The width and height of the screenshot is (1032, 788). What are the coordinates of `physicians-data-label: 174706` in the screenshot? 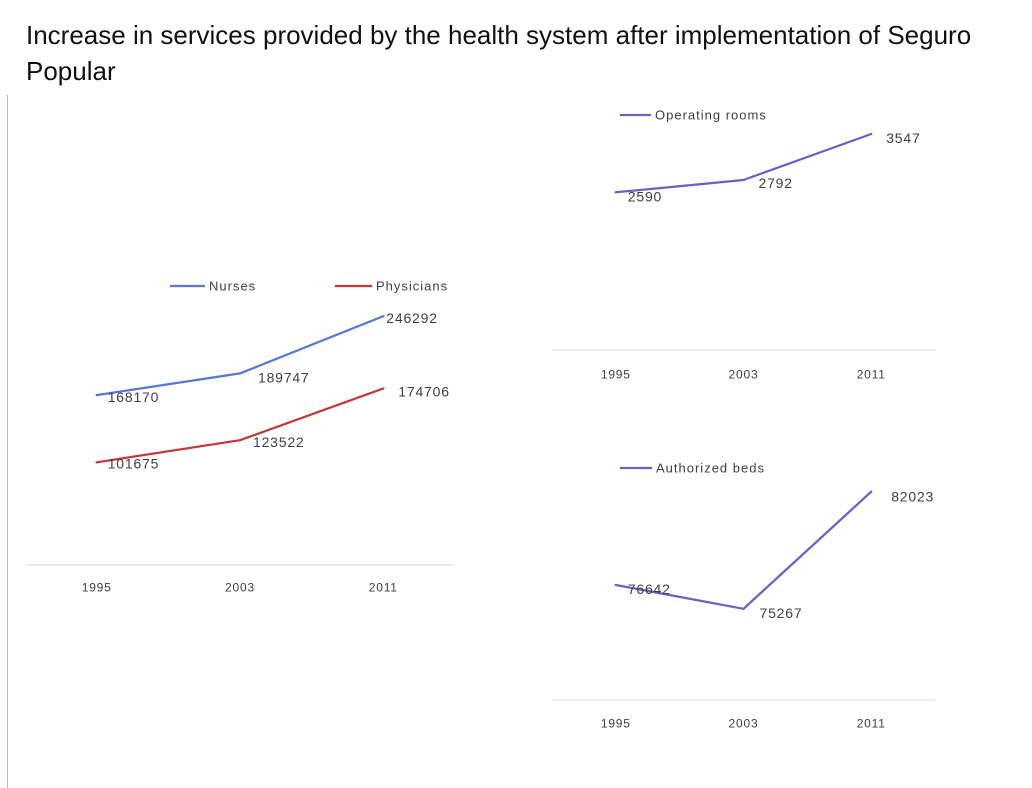 It's located at (424, 392).